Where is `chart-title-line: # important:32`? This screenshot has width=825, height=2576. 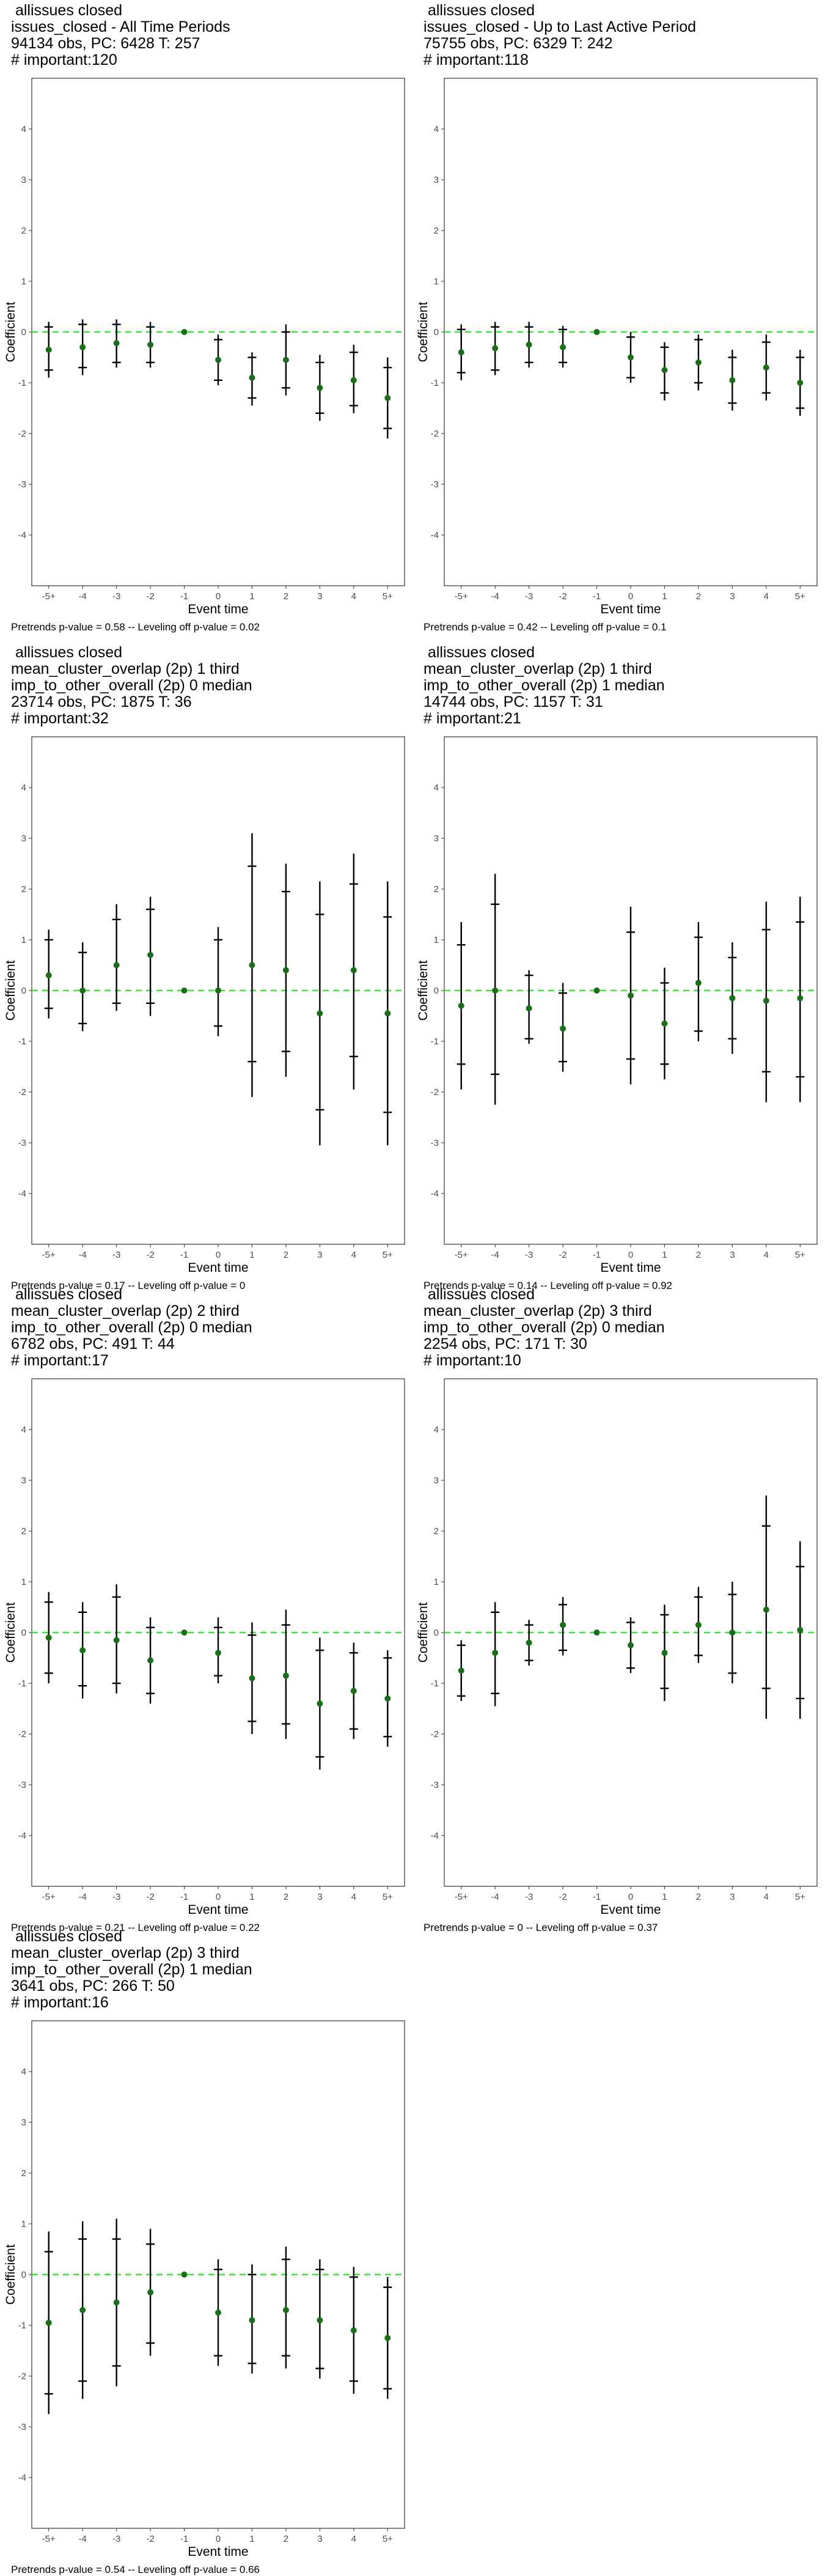
chart-title-line: # important:32 is located at coordinates (60, 719).